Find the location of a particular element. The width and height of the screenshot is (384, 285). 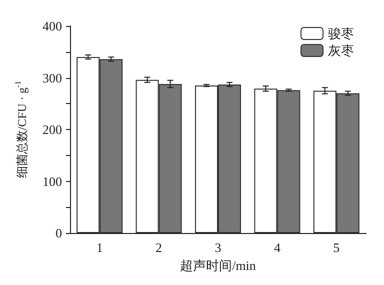

y-tick-label: 300 is located at coordinates (52, 78).